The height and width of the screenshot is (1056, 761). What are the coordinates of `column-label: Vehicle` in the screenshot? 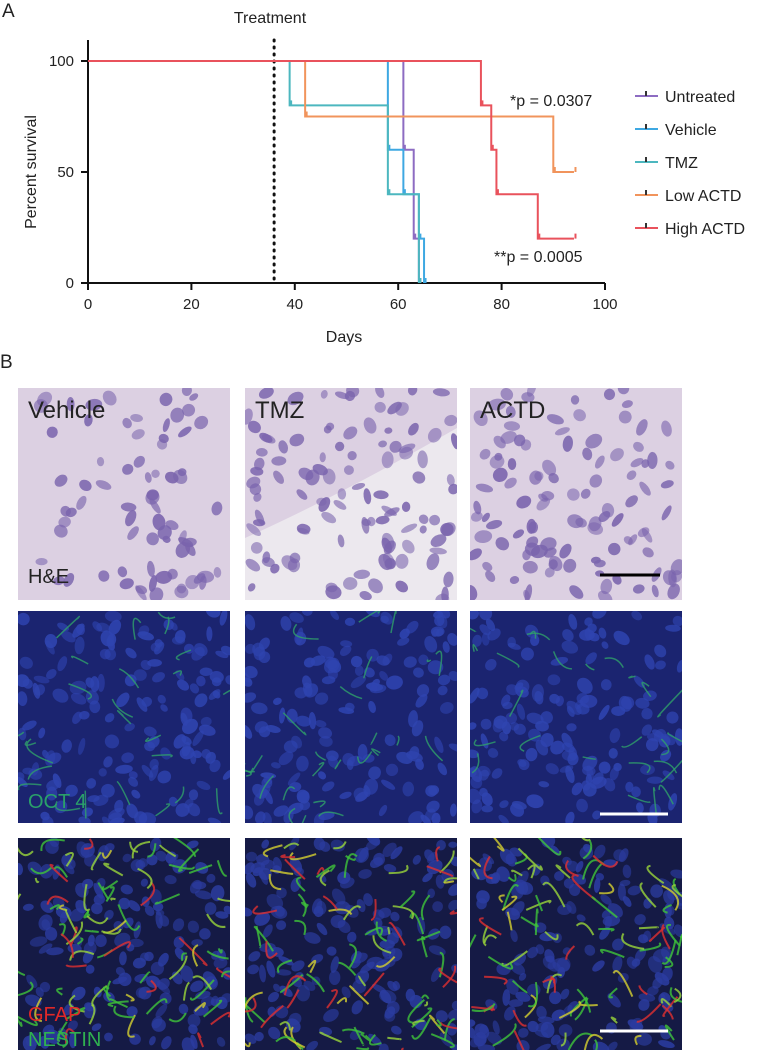 It's located at (66, 410).